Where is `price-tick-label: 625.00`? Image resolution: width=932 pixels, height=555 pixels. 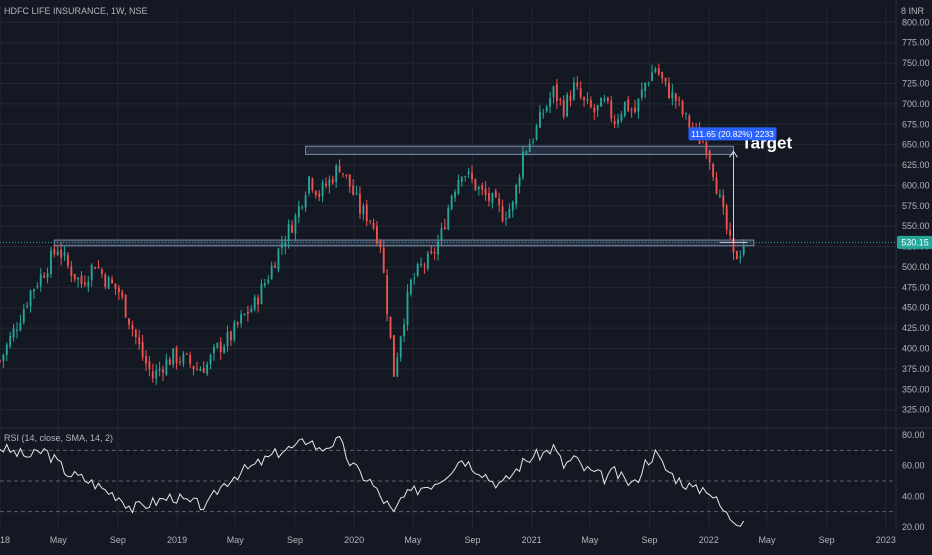 price-tick-label: 625.00 is located at coordinates (916, 165).